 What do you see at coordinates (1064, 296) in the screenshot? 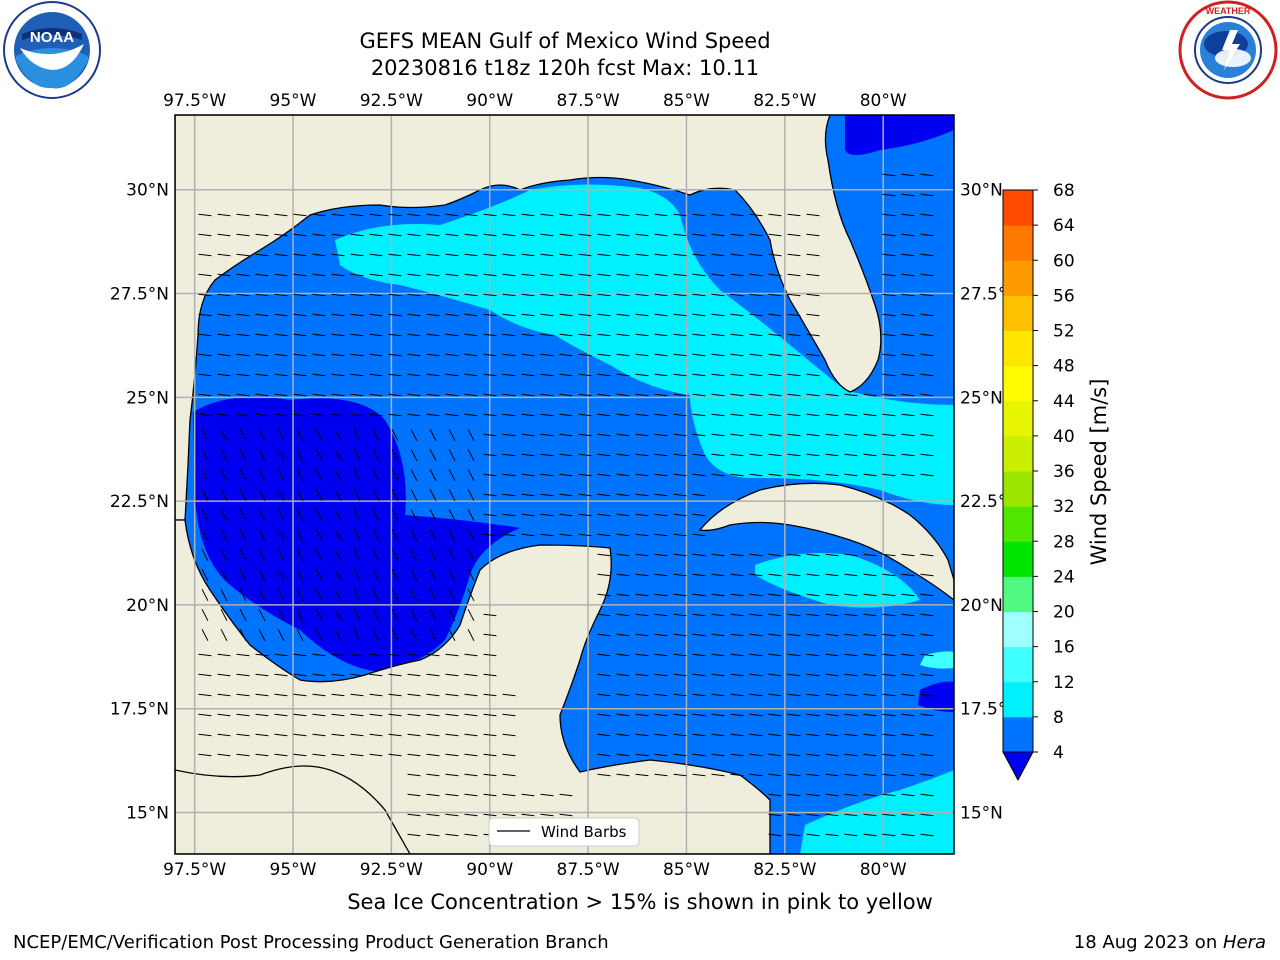
I see `colorbar-tick-label: 56` at bounding box center [1064, 296].